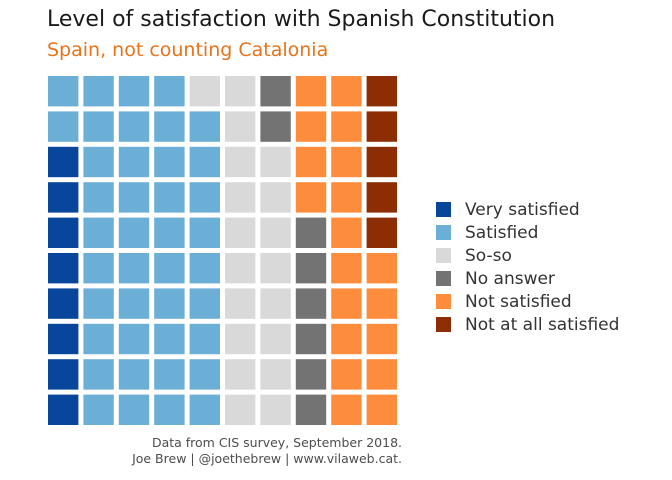  What do you see at coordinates (276, 442) in the screenshot?
I see `caption-line-1: Data from CIS survey, September 2018.` at bounding box center [276, 442].